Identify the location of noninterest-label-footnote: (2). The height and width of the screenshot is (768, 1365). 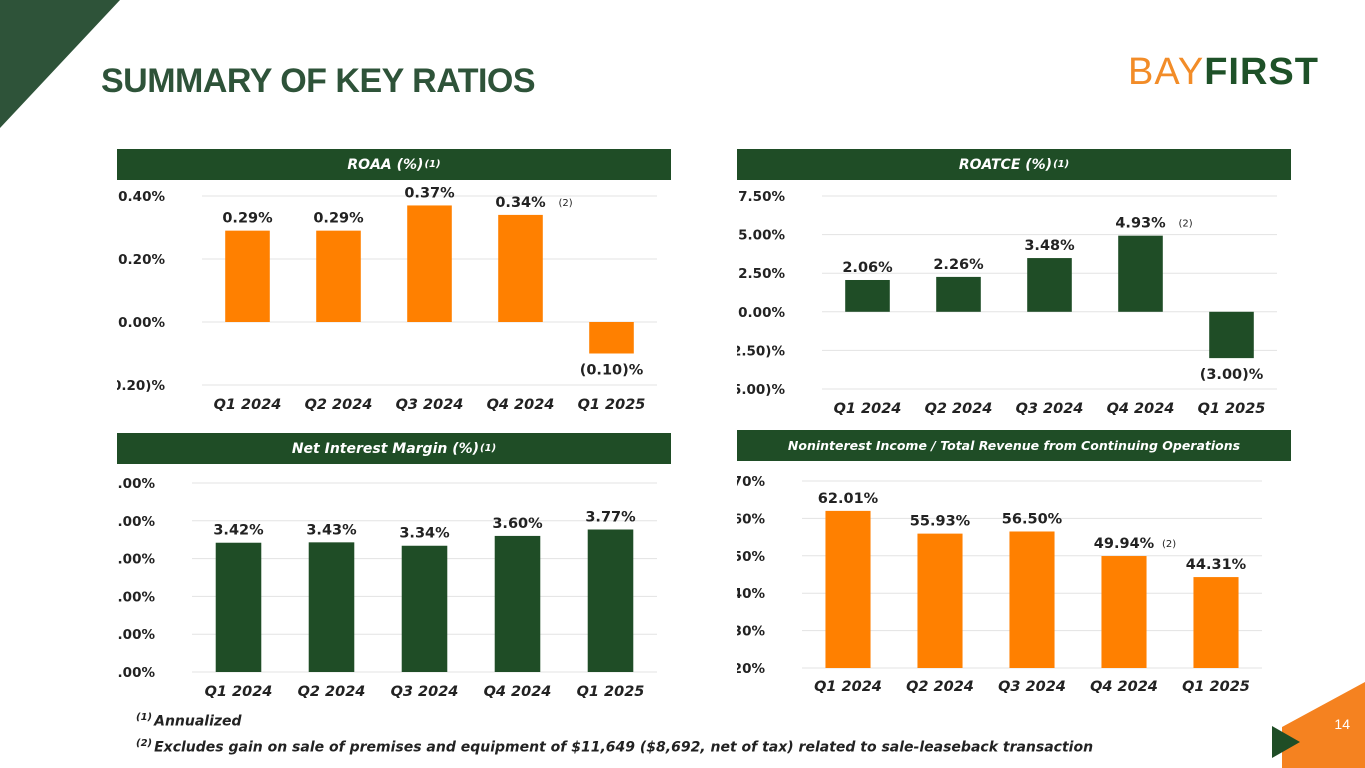
(1169, 544).